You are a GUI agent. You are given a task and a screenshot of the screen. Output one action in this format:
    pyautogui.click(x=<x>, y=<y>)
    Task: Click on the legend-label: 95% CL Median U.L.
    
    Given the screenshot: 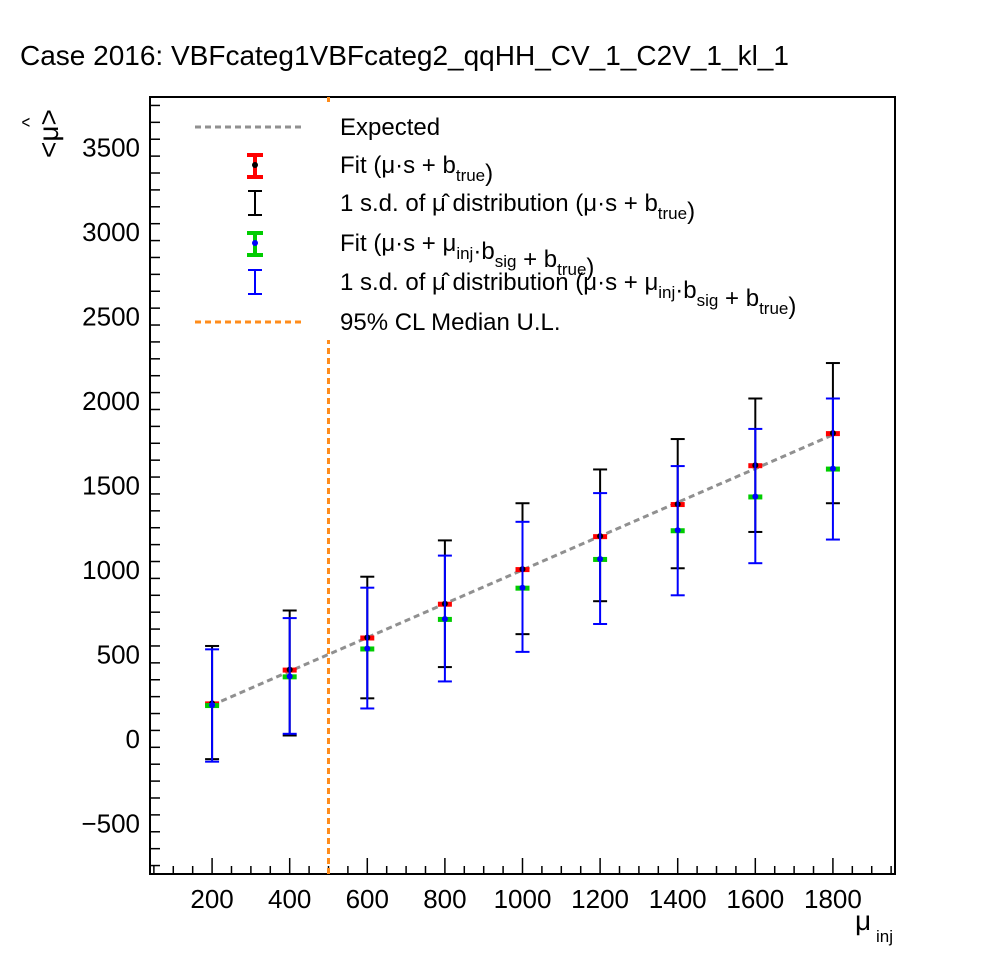 What is the action you would take?
    pyautogui.click(x=450, y=322)
    